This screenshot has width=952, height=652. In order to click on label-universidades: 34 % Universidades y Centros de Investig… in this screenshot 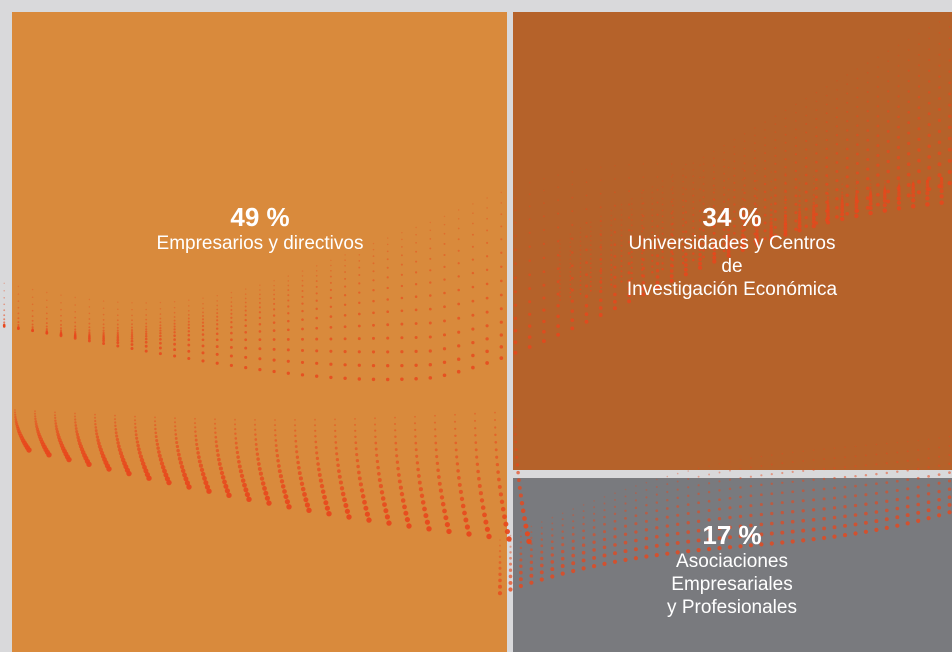, I will do `click(732, 251)`.